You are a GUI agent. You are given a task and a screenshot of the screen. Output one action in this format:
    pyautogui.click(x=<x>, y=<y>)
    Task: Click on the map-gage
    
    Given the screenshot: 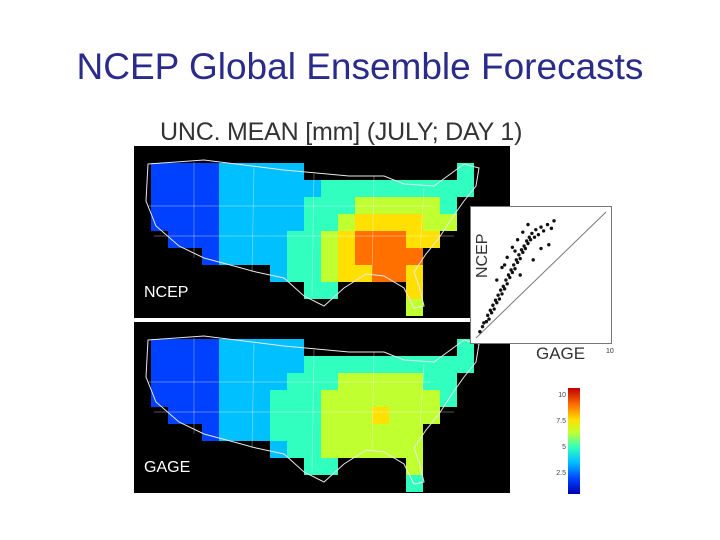 What is the action you would take?
    pyautogui.click(x=312, y=413)
    